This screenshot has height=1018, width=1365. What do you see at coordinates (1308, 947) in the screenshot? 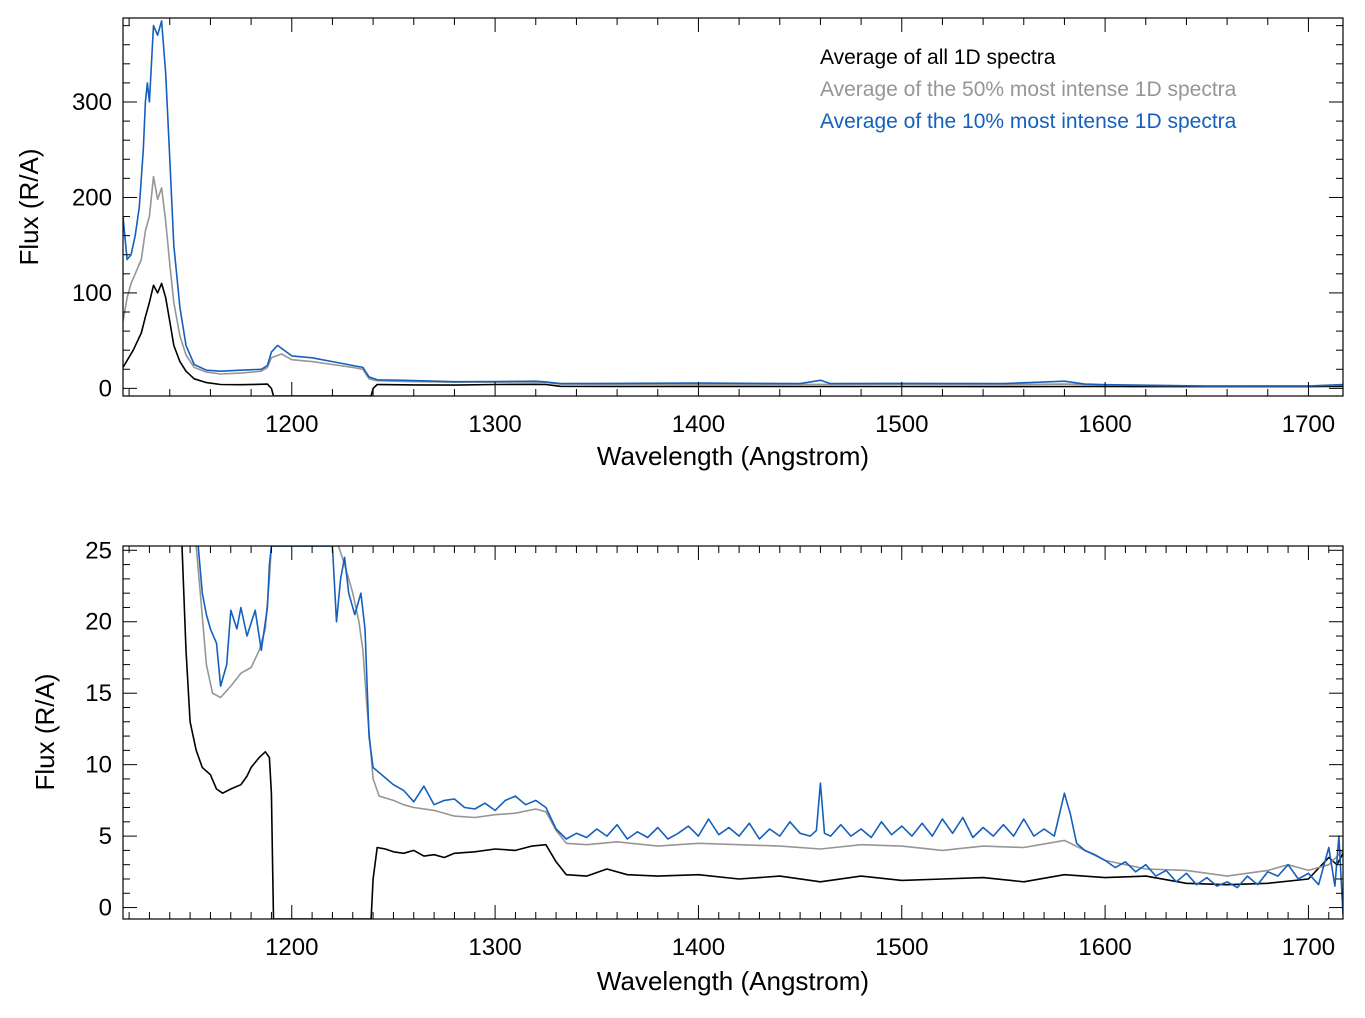
I see `bottom-x-tick-label: 1700` at bounding box center [1308, 947].